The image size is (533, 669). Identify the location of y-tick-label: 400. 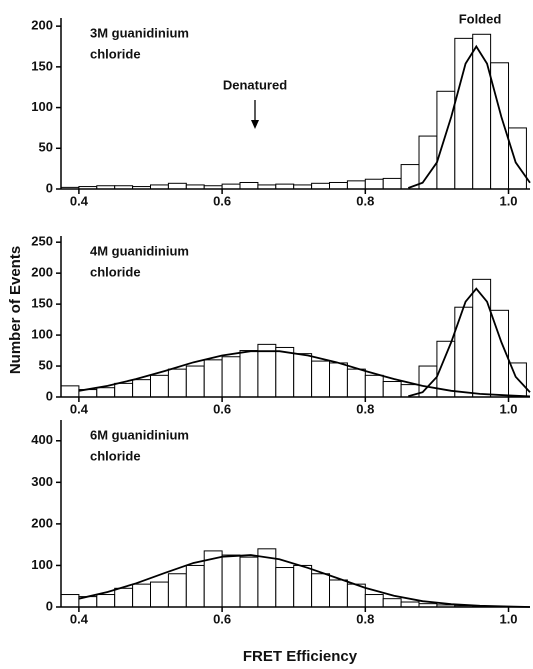
(42, 439).